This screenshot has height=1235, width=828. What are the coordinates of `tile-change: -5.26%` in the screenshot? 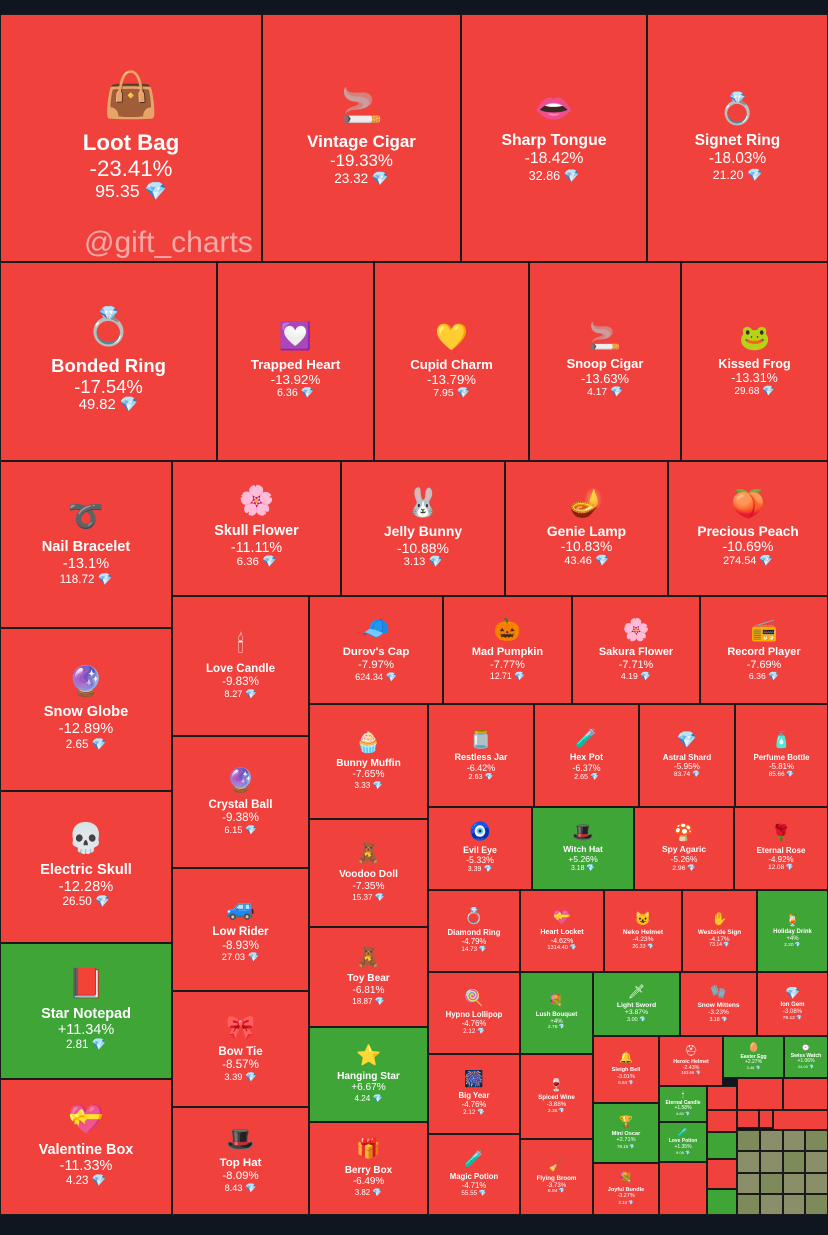 It's located at (684, 859).